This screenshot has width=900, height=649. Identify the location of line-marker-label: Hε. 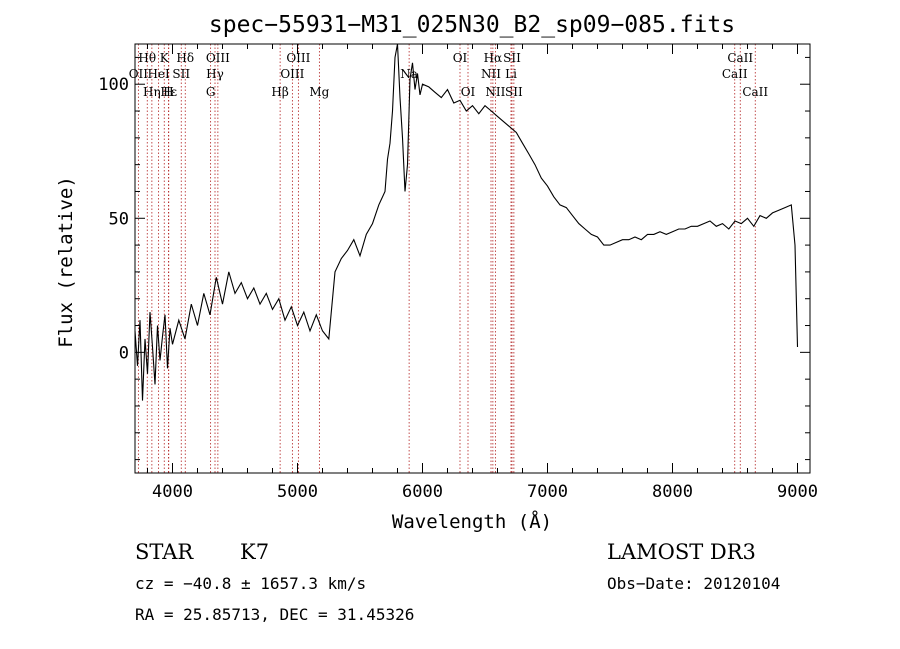
(168, 92).